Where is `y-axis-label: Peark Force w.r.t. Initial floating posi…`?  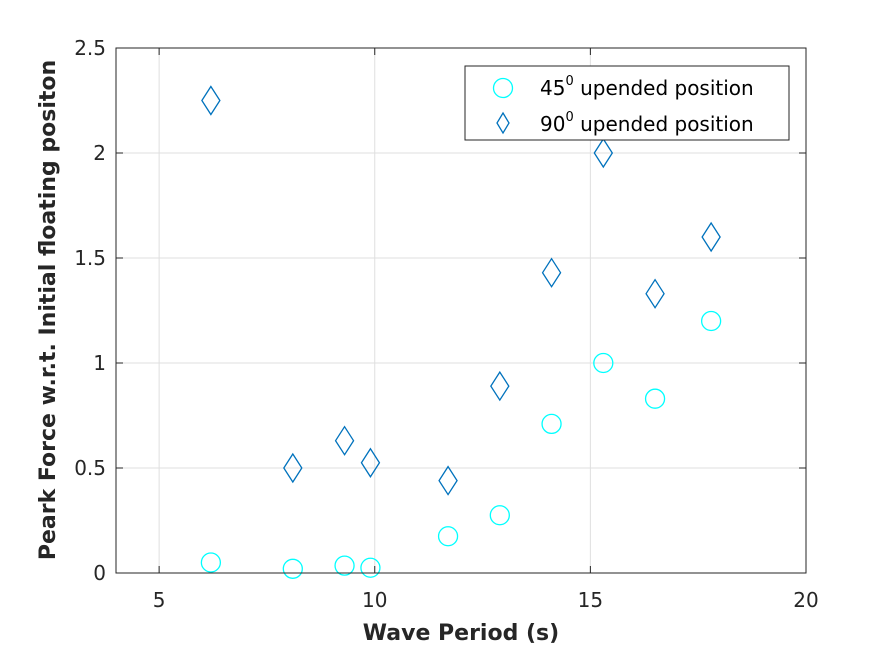 y-axis-label: Peark Force w.r.t. Initial floating posi… is located at coordinates (48, 310).